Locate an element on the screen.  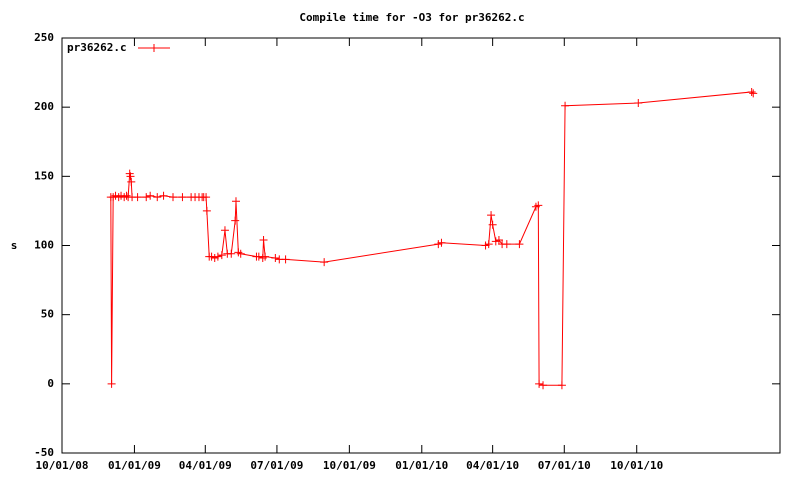
x-tick-label: 01/01/09 is located at coordinates (134, 465).